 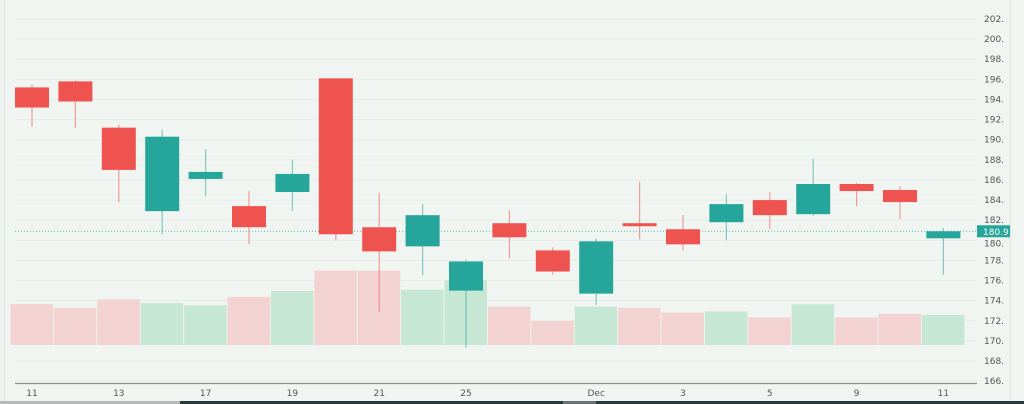 I want to click on price-tick-label: 186., so click(x=994, y=181).